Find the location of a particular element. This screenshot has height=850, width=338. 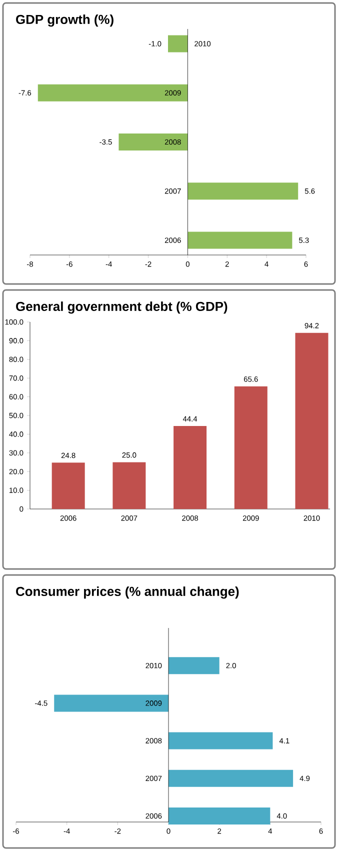

chart-title: Consumer prices (% annual change) is located at coordinates (127, 592).